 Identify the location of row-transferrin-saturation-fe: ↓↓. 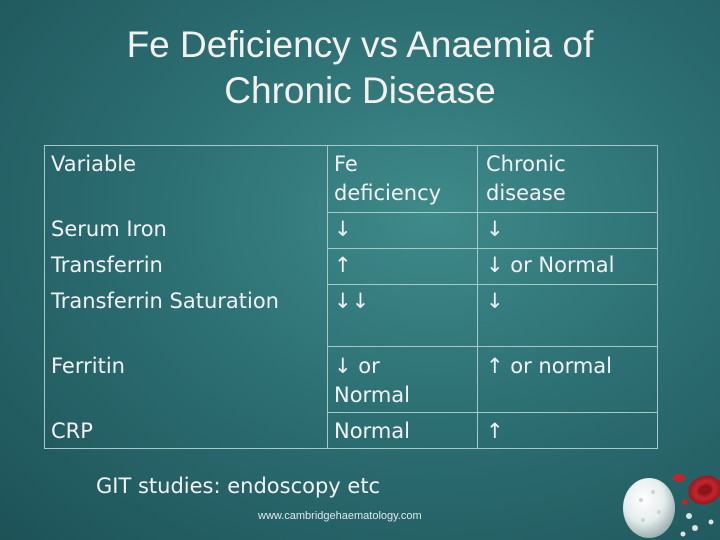
(352, 301).